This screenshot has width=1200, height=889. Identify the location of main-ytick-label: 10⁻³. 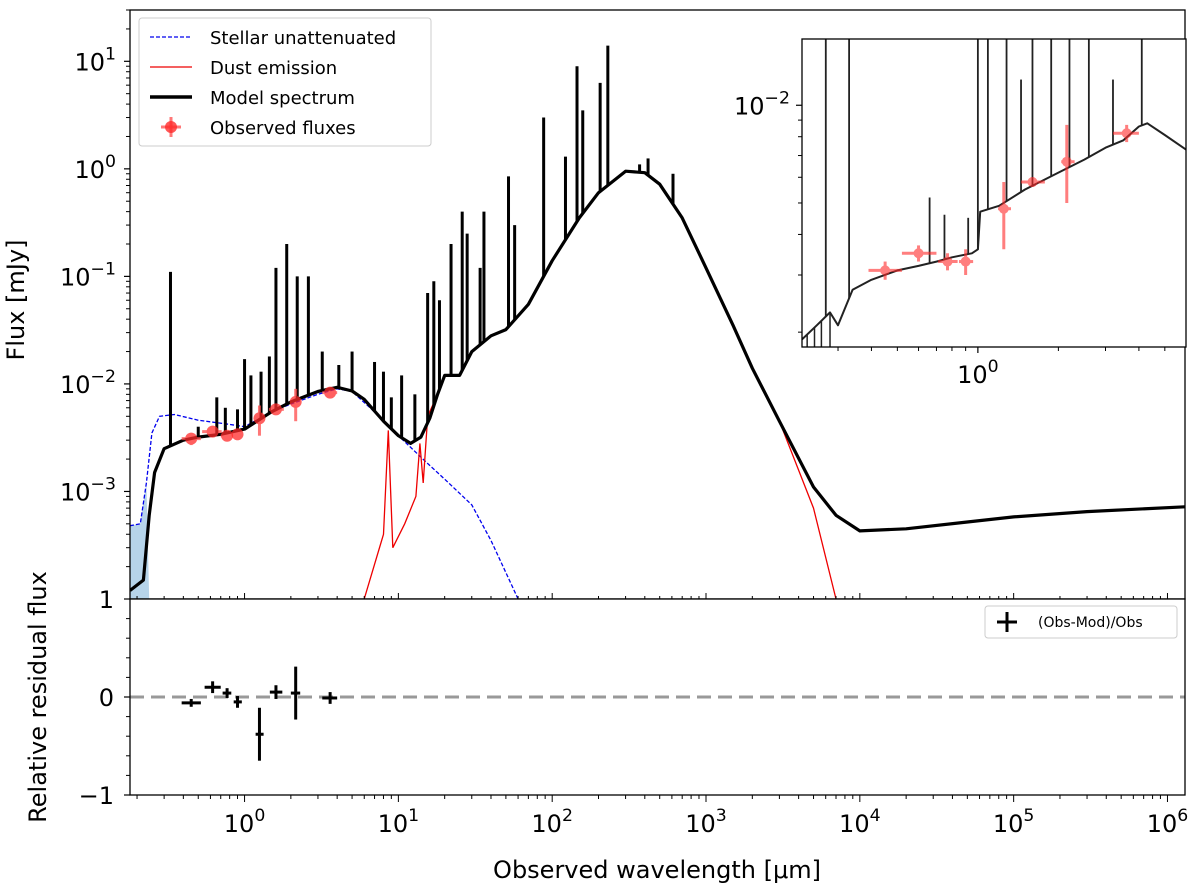
(88, 491).